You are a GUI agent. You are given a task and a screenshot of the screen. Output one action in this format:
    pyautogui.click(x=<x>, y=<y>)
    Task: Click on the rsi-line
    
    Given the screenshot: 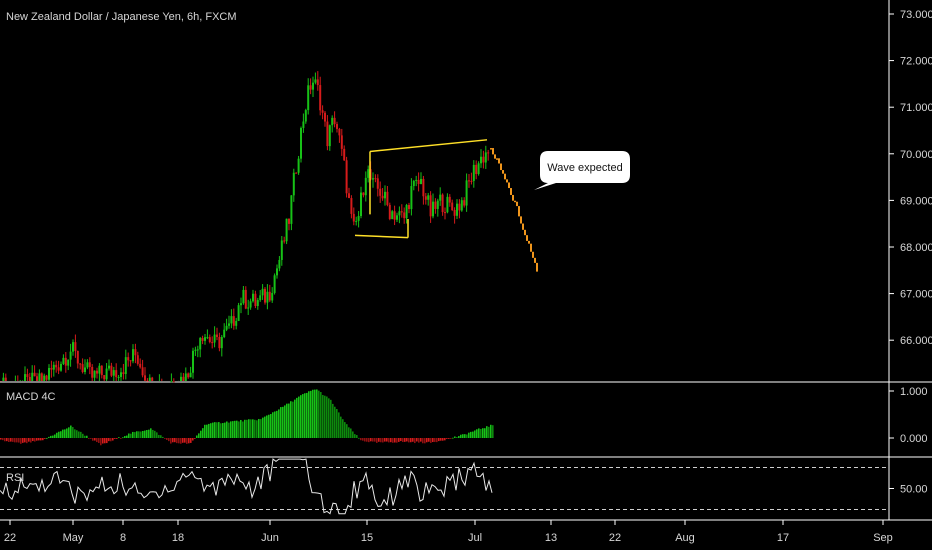 What is the action you would take?
    pyautogui.click(x=246, y=486)
    